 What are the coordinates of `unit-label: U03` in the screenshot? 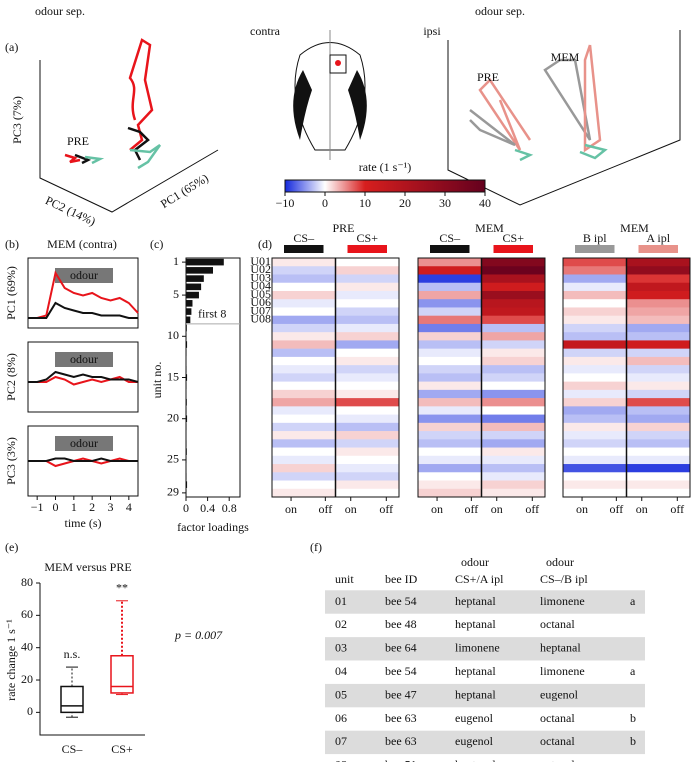 It's located at (260, 277).